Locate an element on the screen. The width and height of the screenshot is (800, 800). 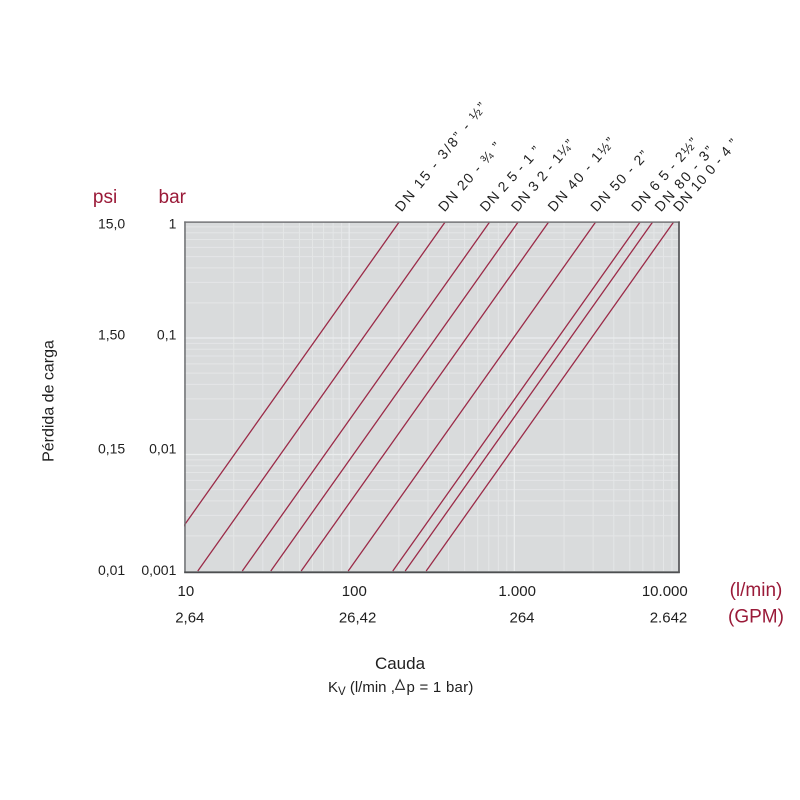
svg-text: (l/min) is located at coordinates (756, 590).